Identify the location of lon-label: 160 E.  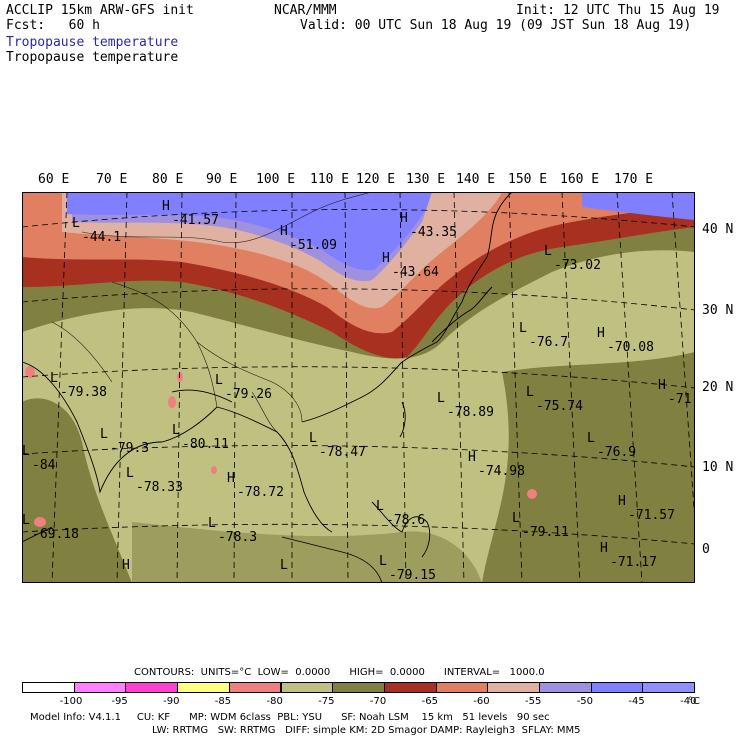
(580, 179).